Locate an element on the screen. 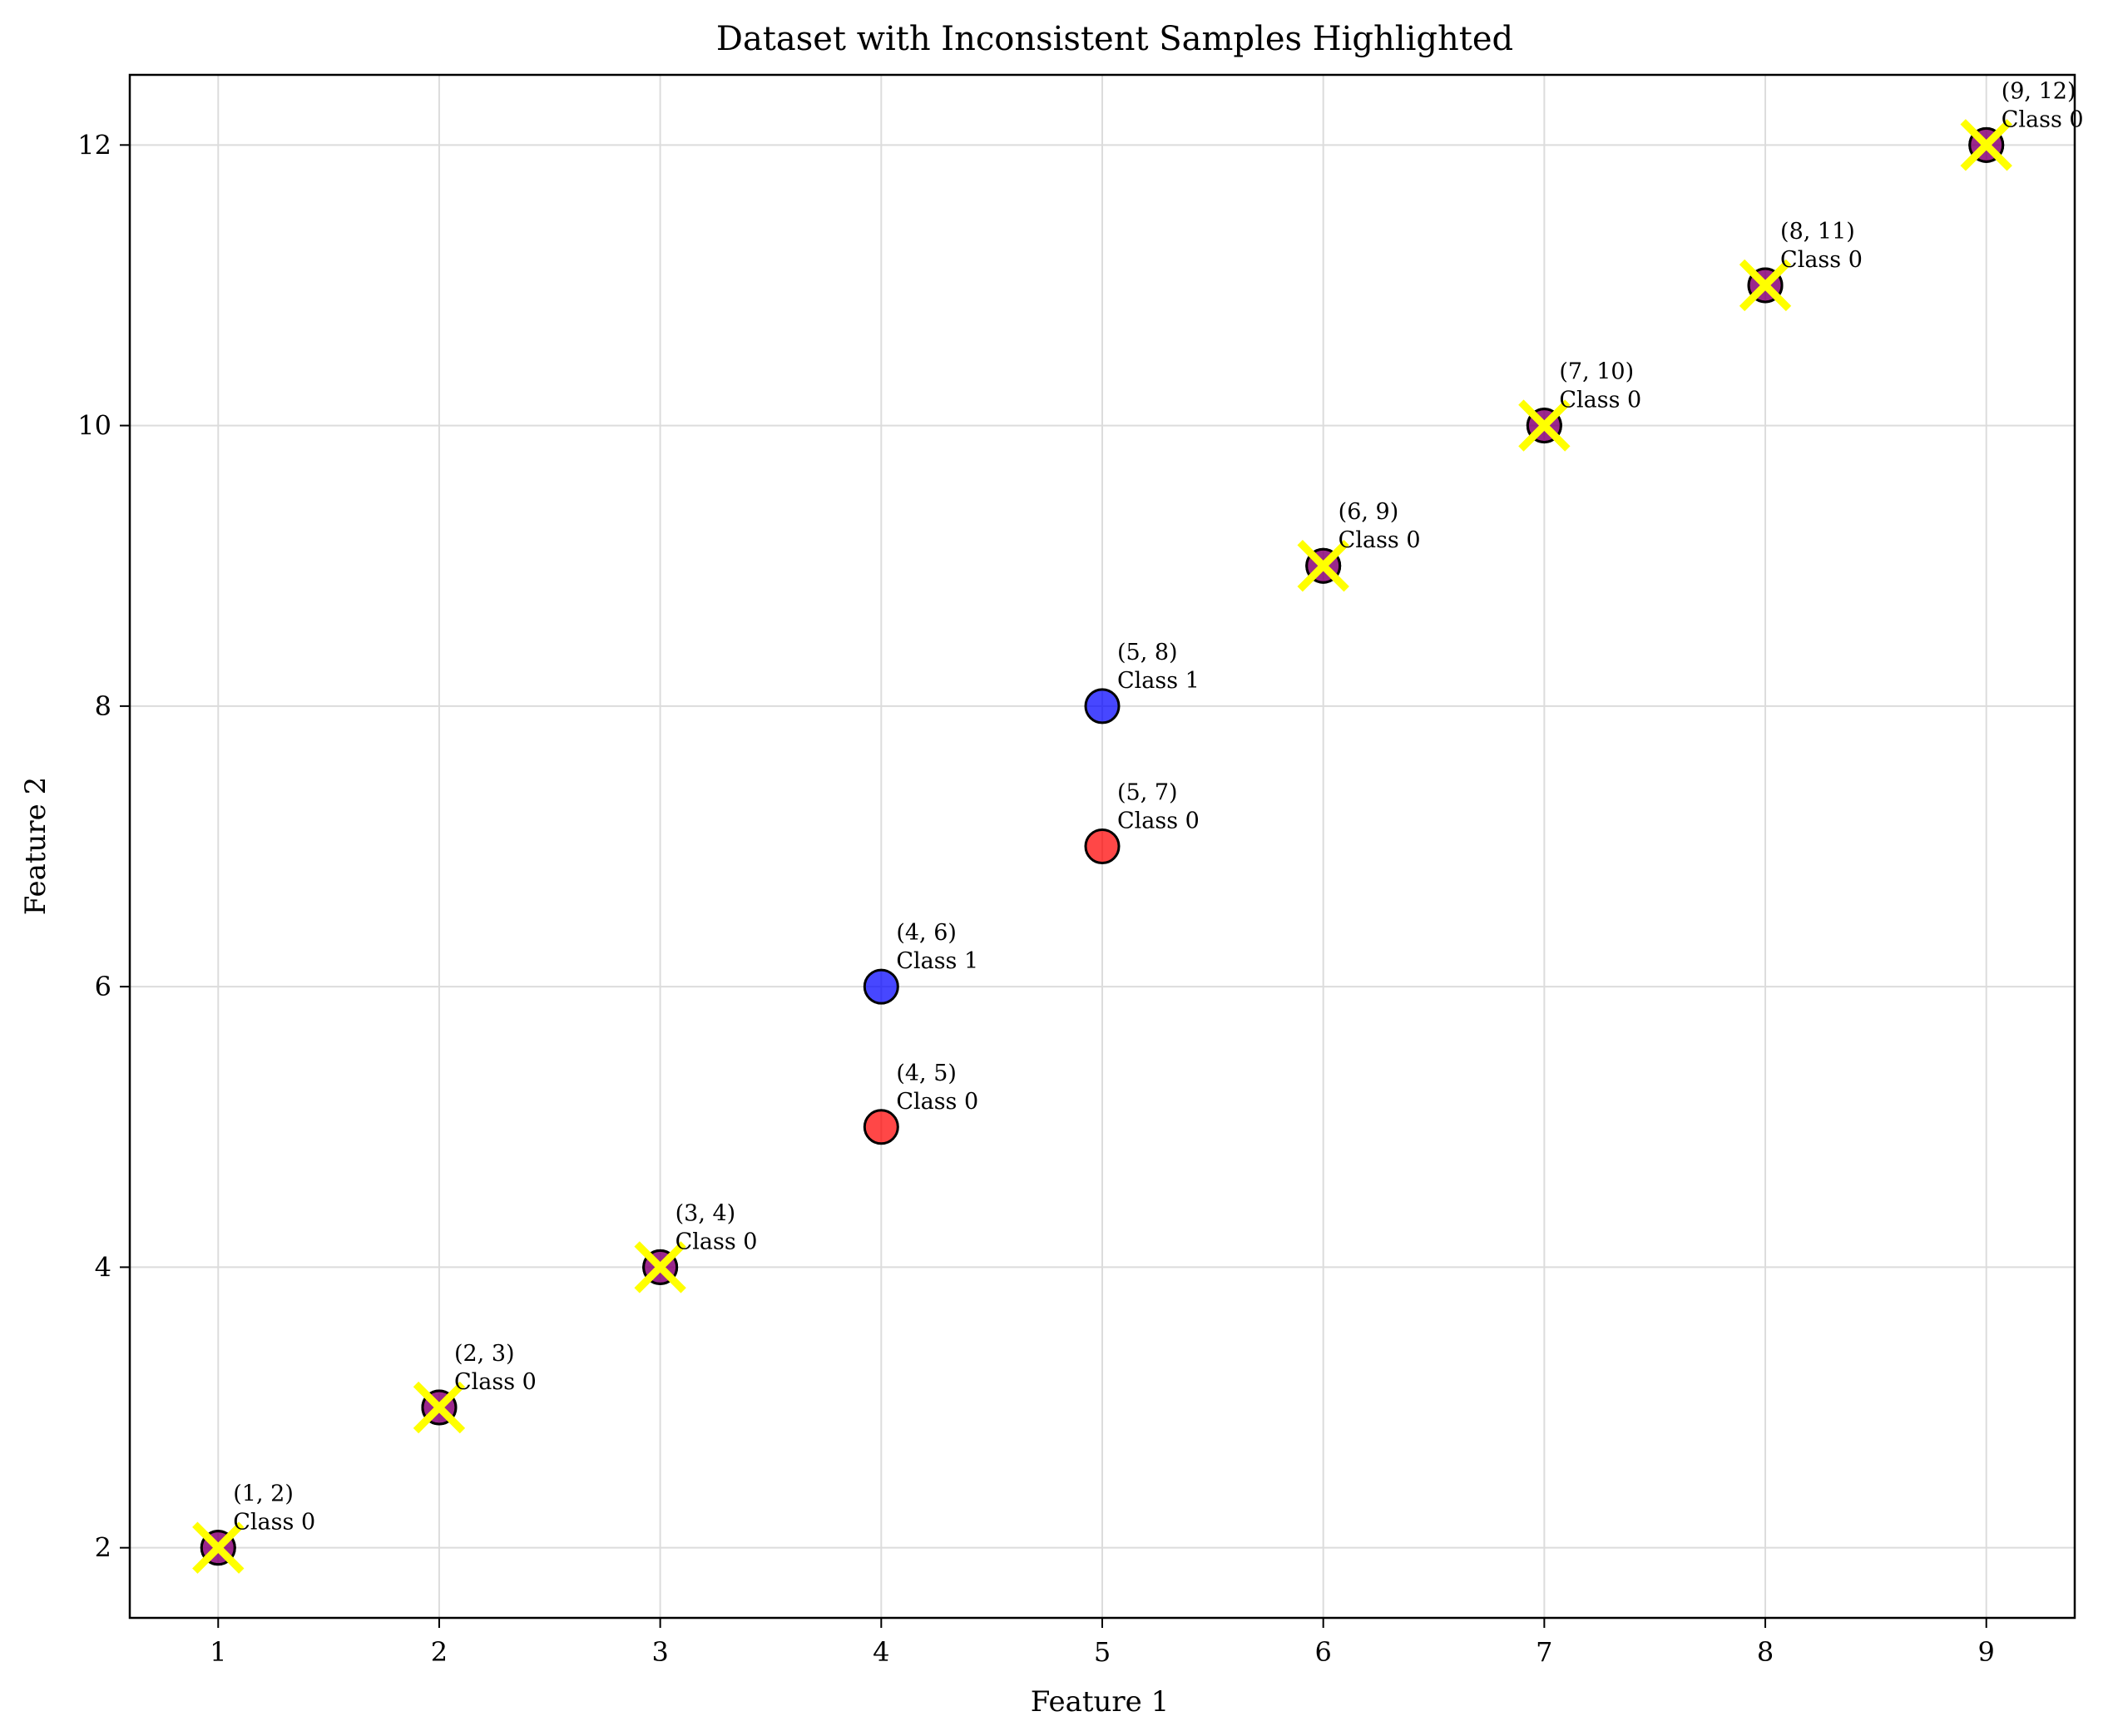 Image resolution: width=2108 pixels, height=1736 pixels. y-tick-label: 8 is located at coordinates (103, 706).